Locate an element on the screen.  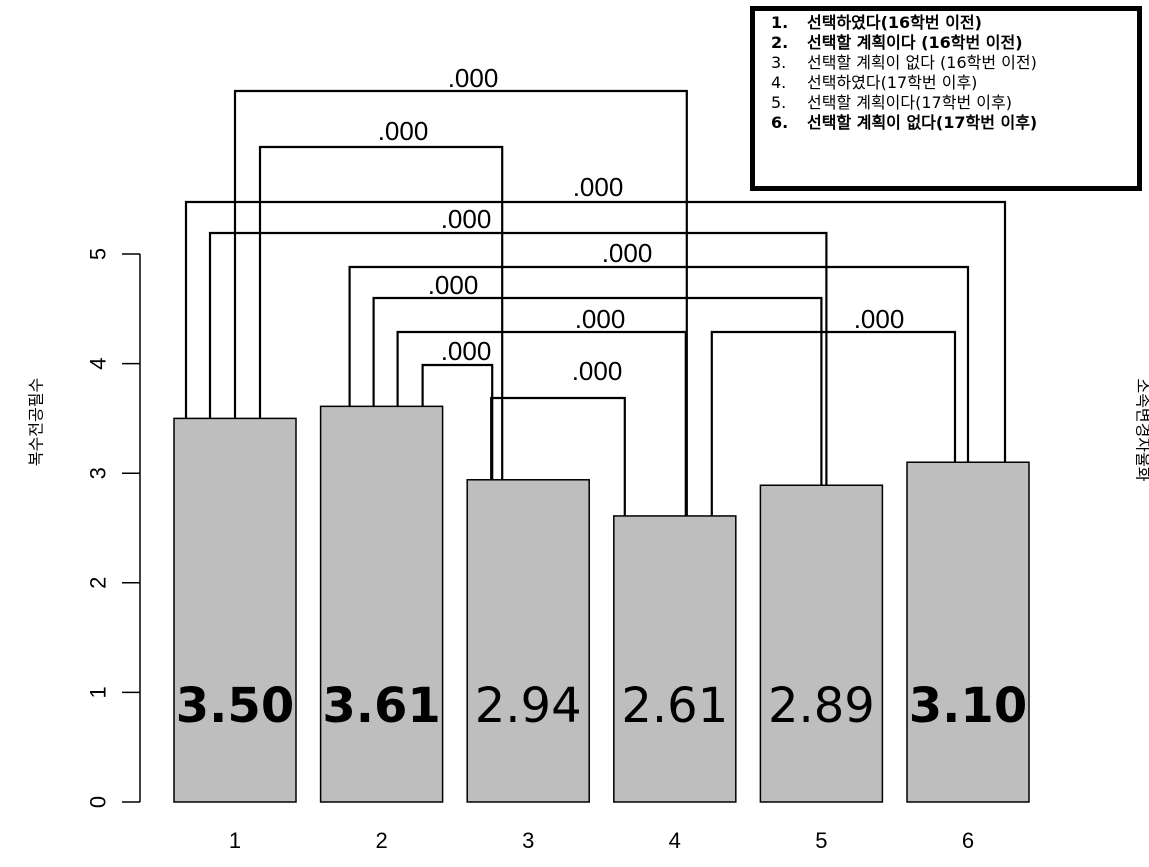
legend-item-label: 선택할 계획이 없다(17학번 이후) is located at coordinates (922, 122).